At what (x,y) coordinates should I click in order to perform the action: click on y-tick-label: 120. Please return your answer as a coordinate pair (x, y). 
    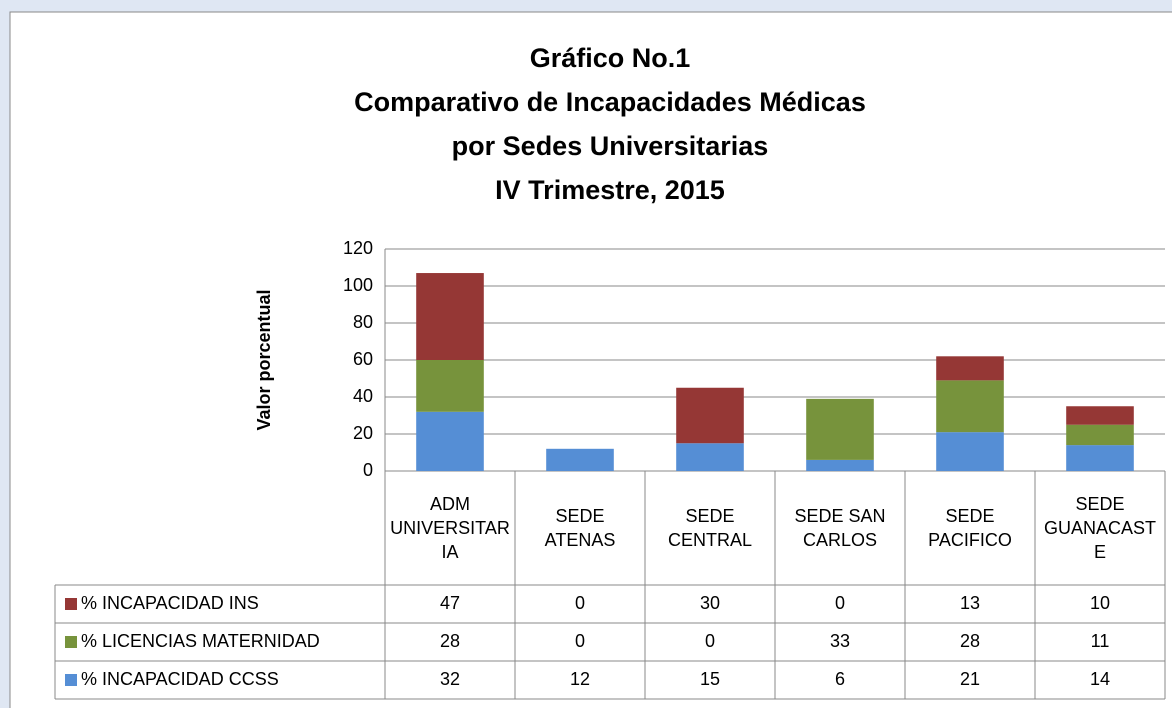
    Looking at the image, I should click on (358, 248).